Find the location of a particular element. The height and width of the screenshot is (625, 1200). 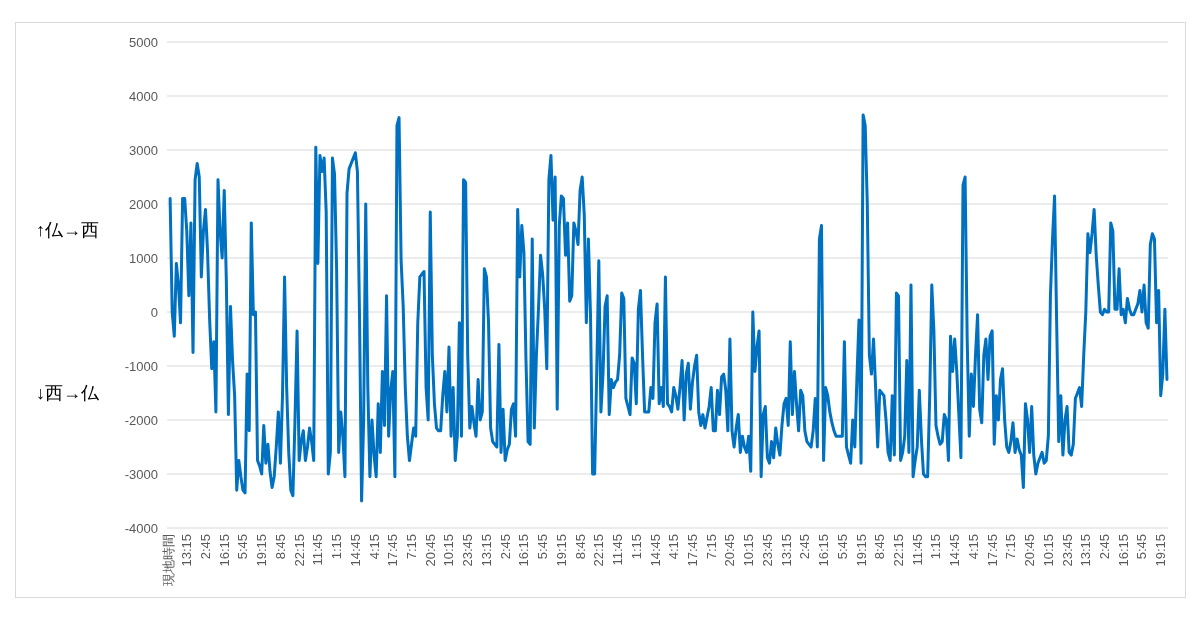

y-tick-label: 4000 is located at coordinates (143, 96).